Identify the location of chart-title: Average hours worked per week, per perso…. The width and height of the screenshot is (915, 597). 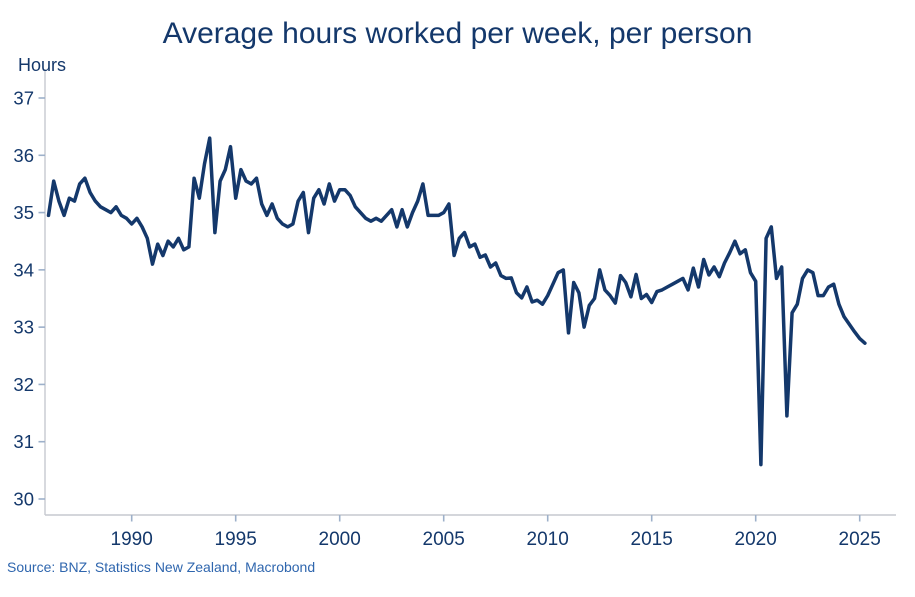
(457, 33).